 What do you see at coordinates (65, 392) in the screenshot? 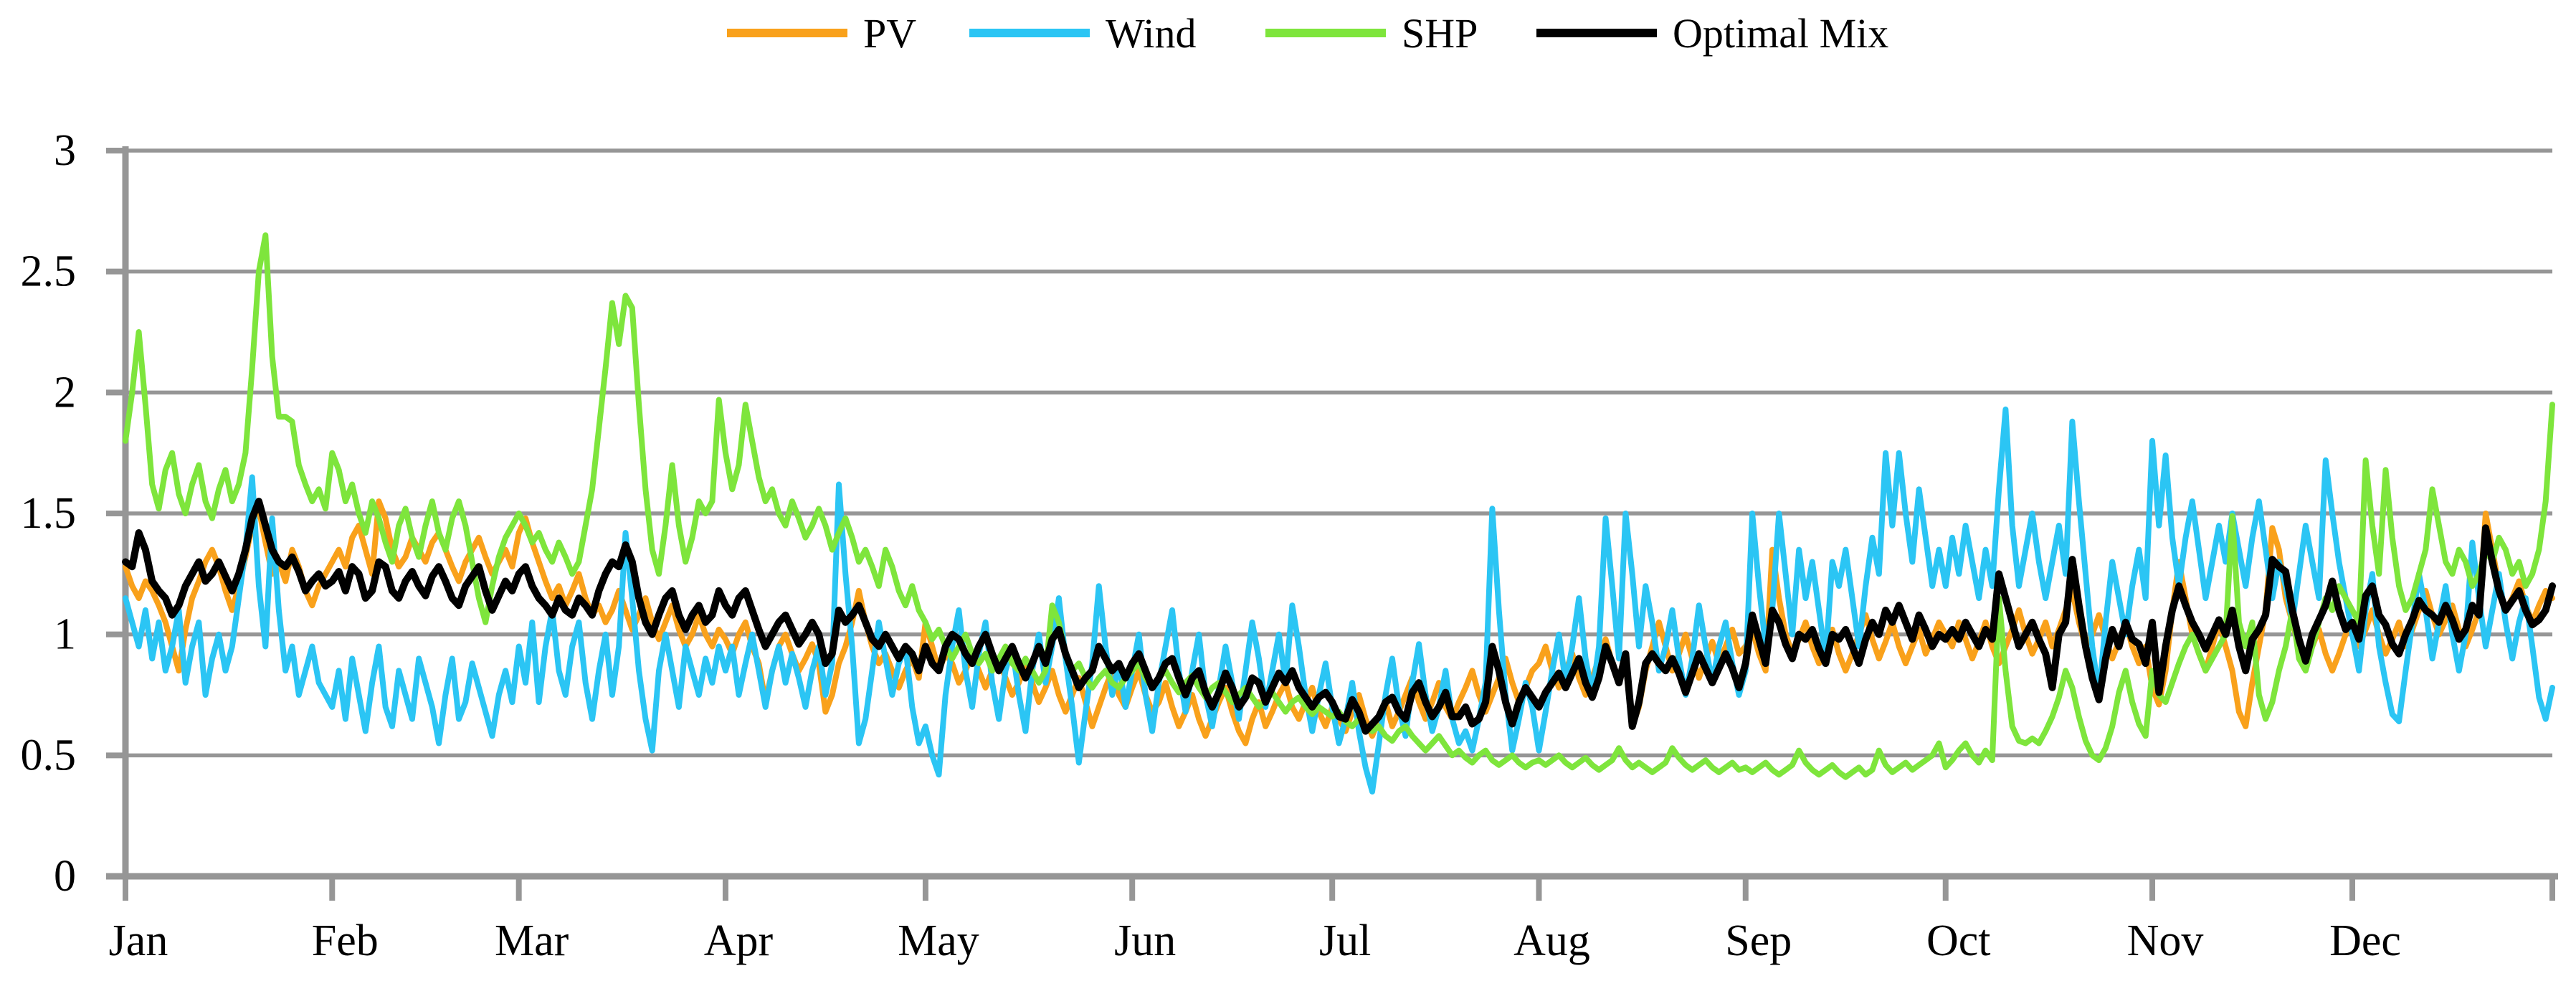
I see `y-tick-label: 2` at bounding box center [65, 392].